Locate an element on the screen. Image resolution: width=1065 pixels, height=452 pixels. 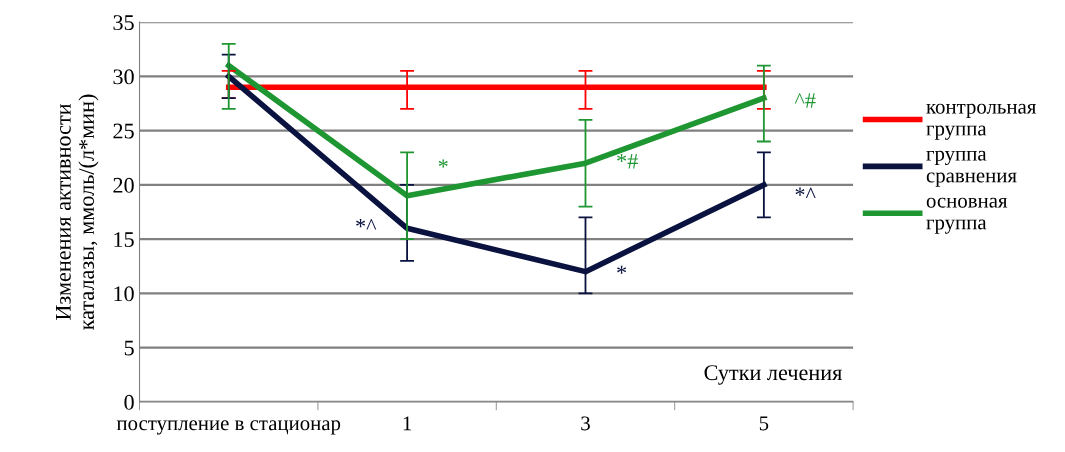
y-axis-title: Изменения активности каталазы, ммоль/(л*мин) is located at coordinates (77, 212).